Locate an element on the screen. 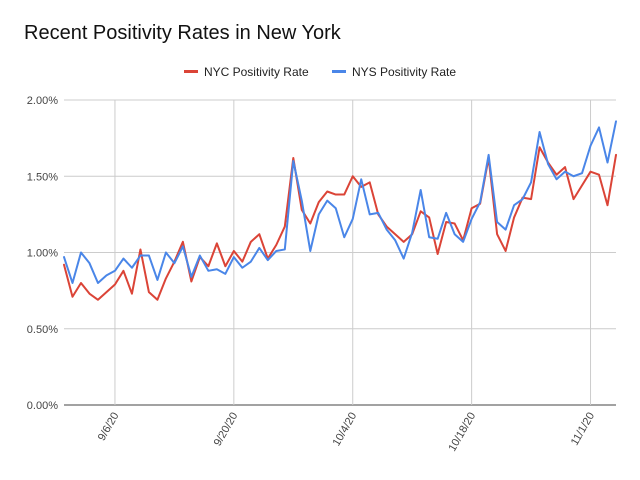  y-tick-label: 2.00% is located at coordinates (42, 101).